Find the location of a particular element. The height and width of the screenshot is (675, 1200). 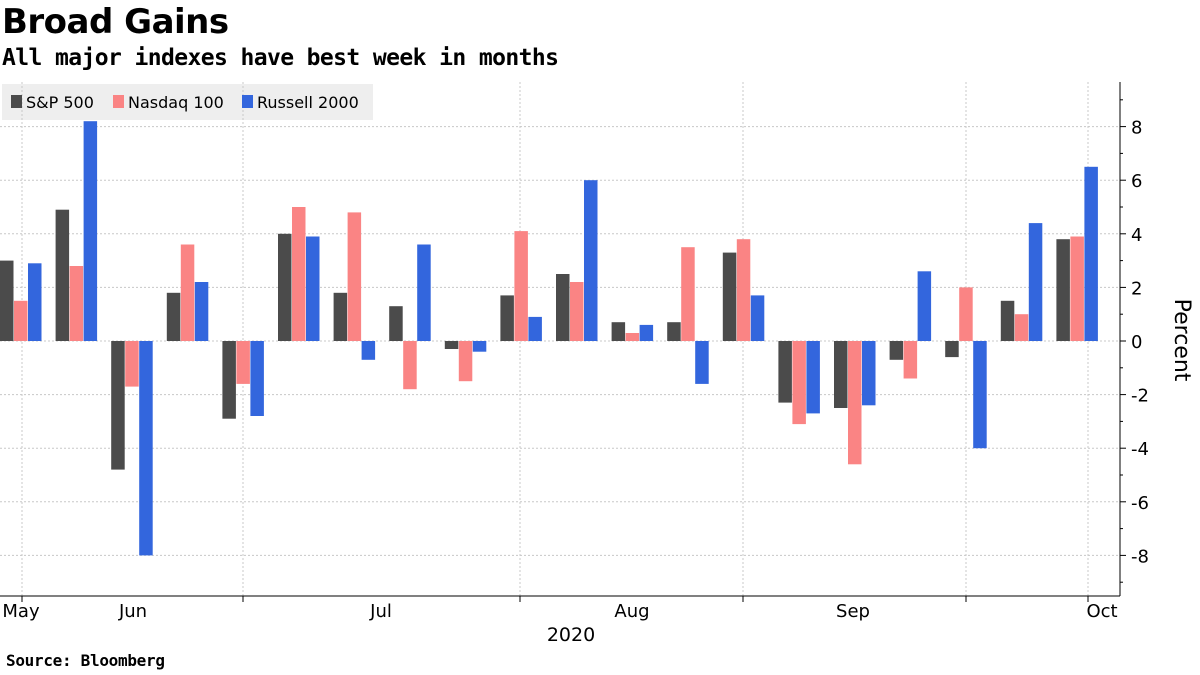

legend-background is located at coordinates (187, 102).